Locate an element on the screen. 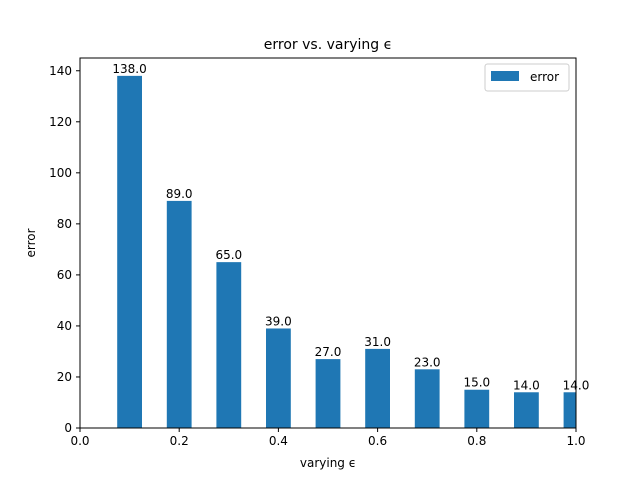  bar-value-label: 23.0 is located at coordinates (427, 362).